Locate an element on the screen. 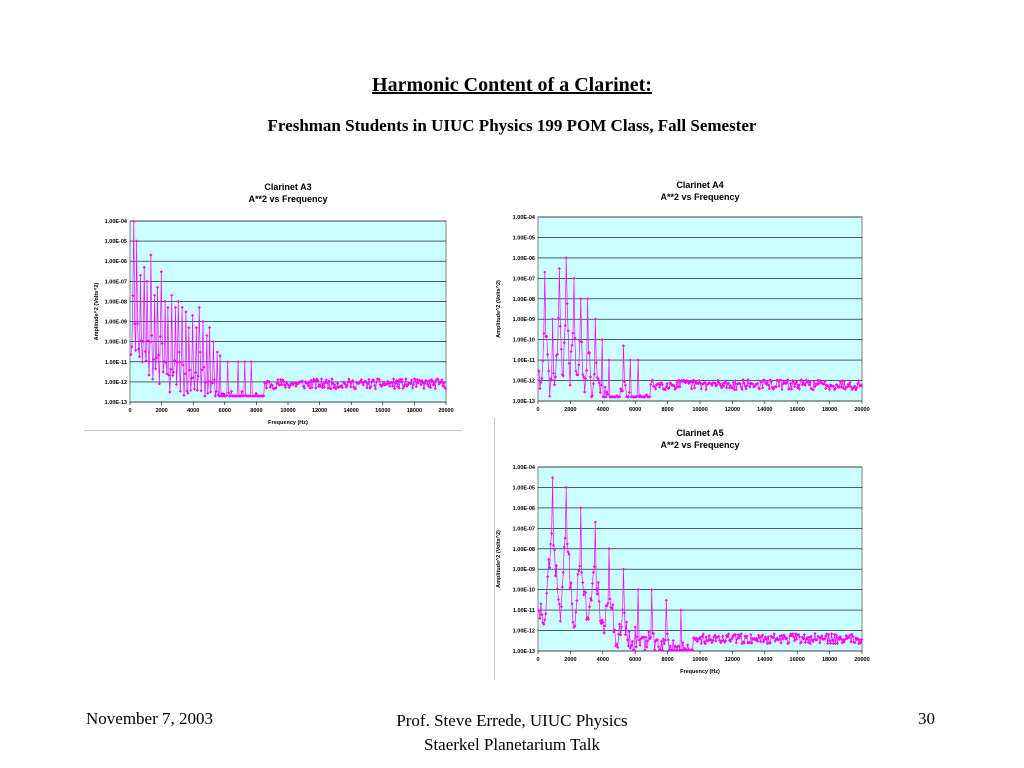  x-tick-label: 10000 is located at coordinates (287, 411).